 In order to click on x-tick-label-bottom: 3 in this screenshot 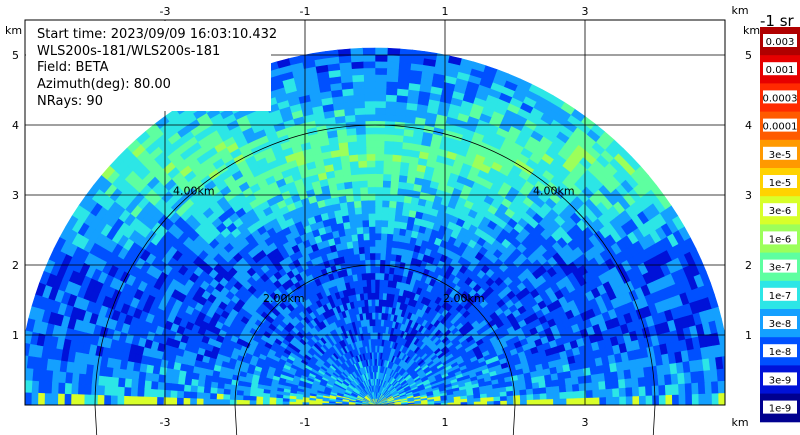, I will do `click(585, 422)`.